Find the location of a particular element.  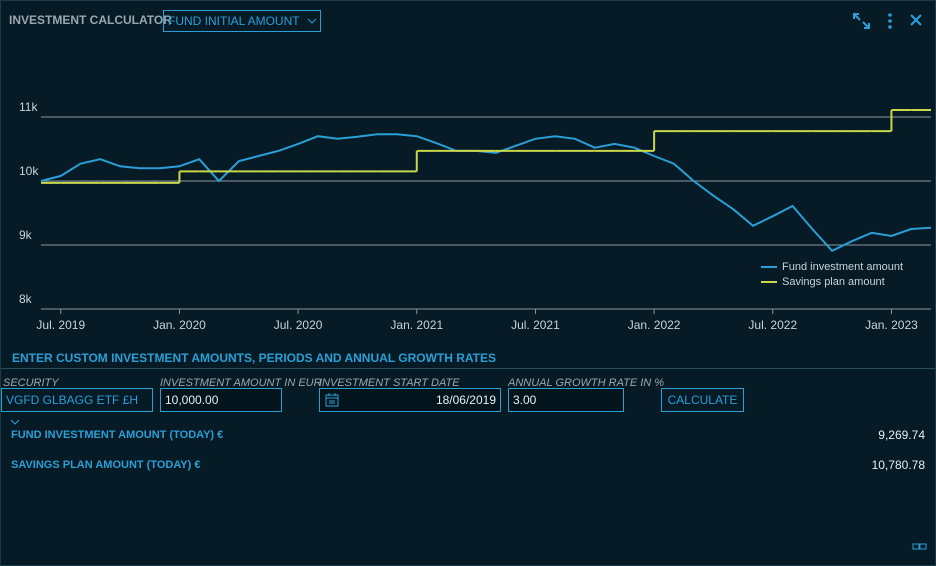

window-controls is located at coordinates (887, 21).